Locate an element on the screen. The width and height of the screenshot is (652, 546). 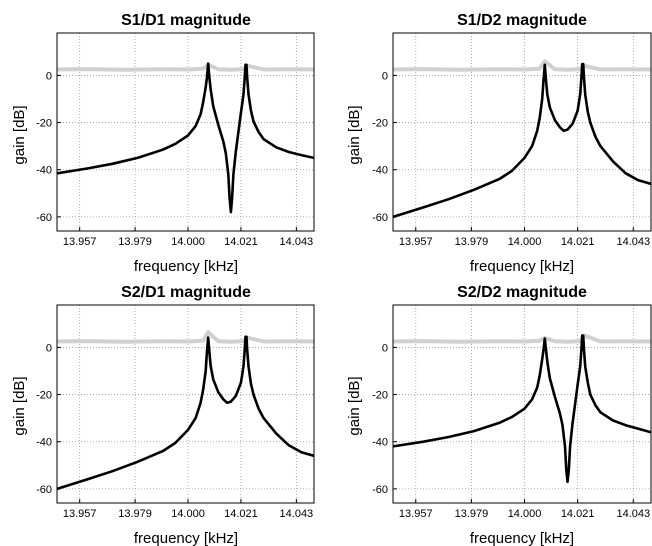
chart-title: S2/D2 magnitude is located at coordinates (522, 292).